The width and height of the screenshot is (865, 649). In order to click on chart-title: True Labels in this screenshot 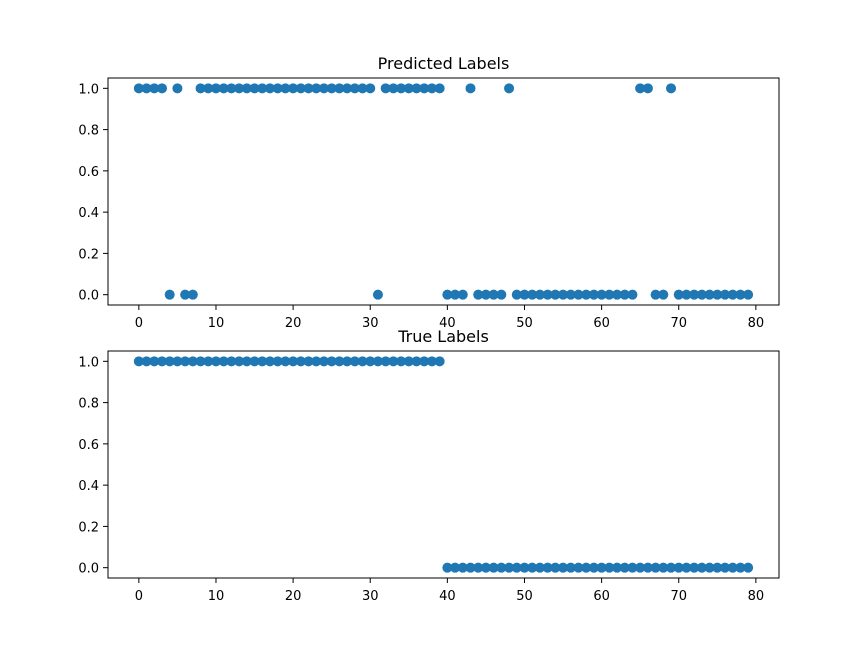, I will do `click(443, 336)`.